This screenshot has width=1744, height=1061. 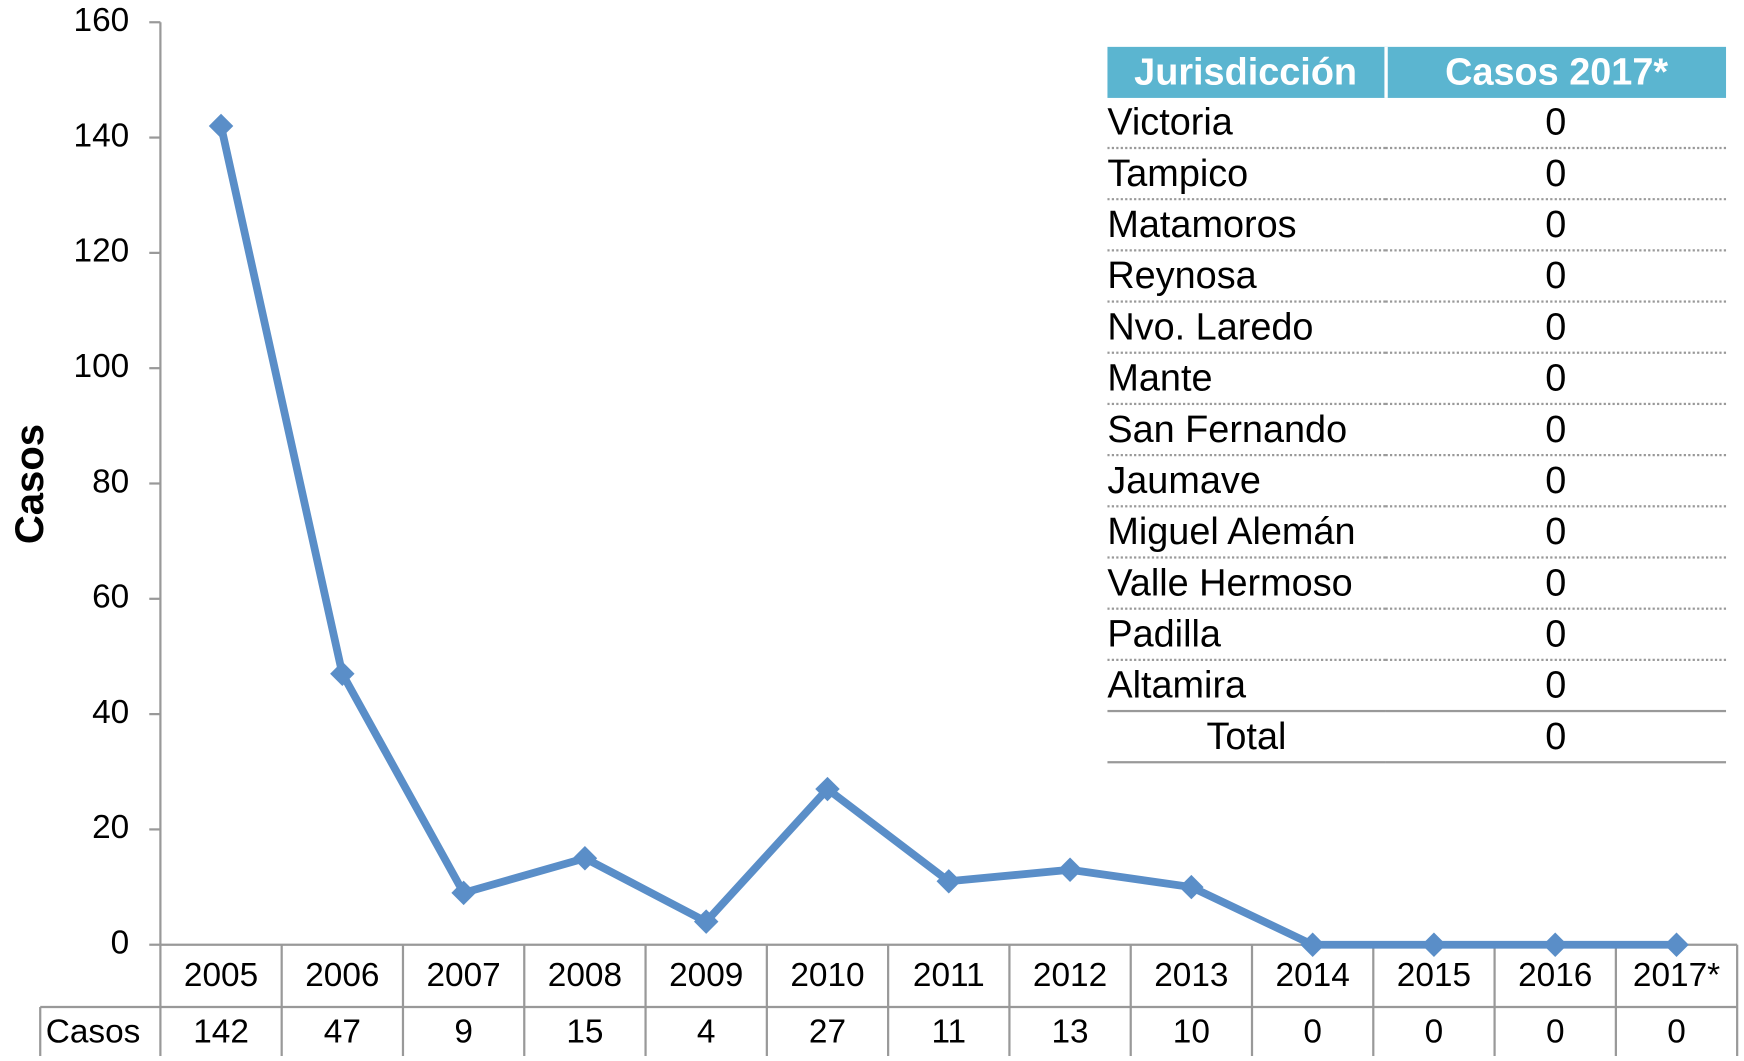 I want to click on x-tick-label: 2009, so click(x=706, y=975).